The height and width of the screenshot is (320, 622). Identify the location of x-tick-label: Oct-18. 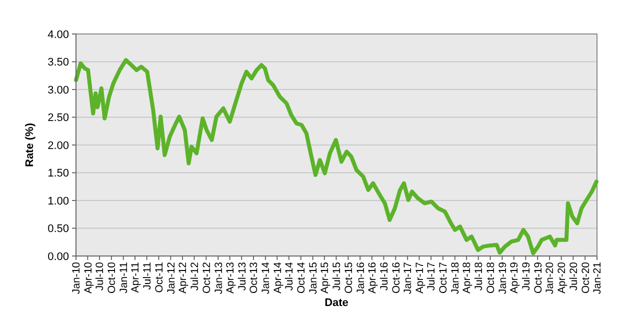
(490, 278).